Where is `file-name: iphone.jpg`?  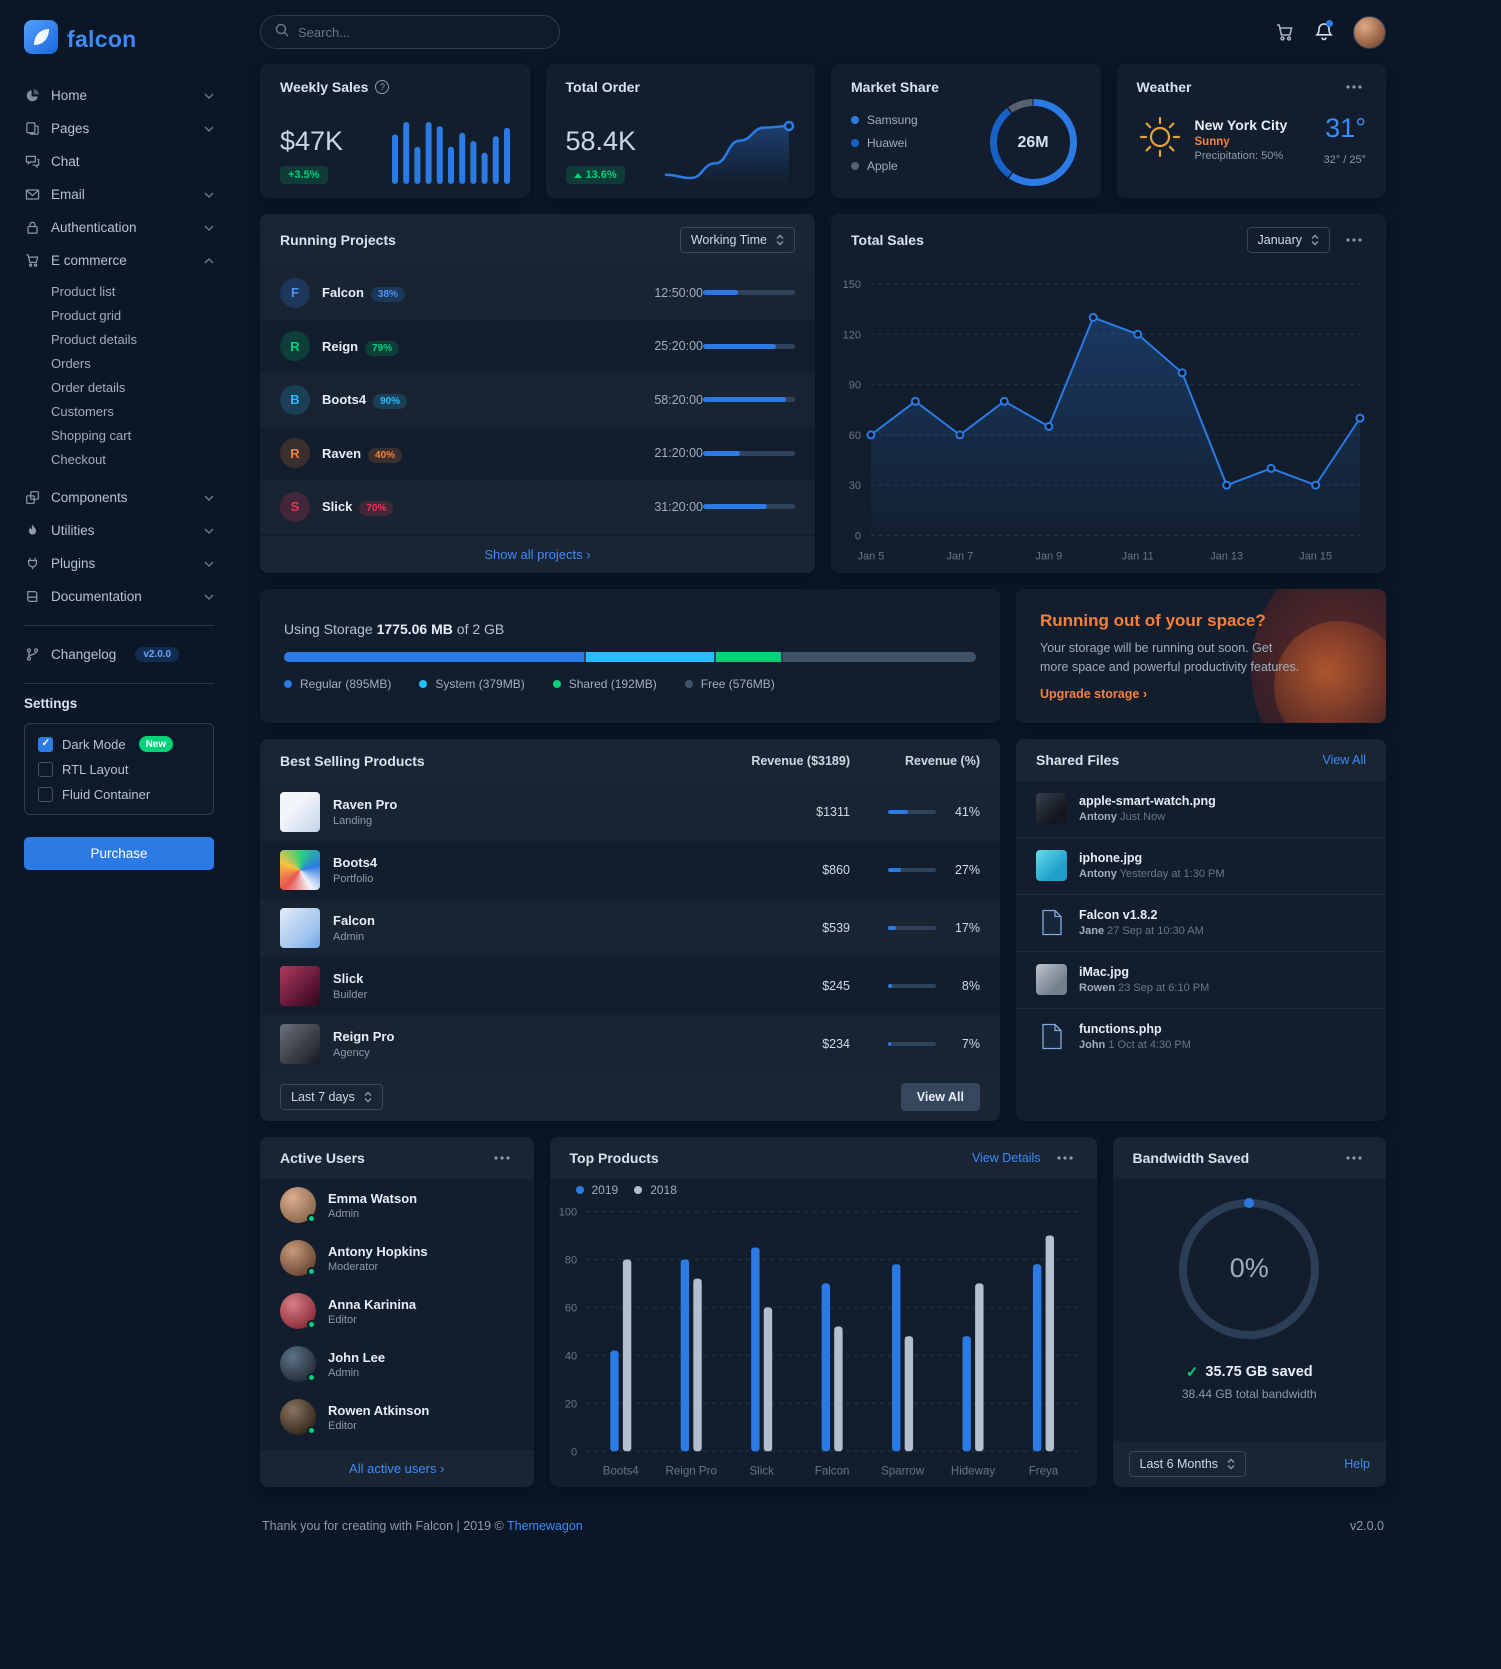
file-name: iphone.jpg is located at coordinates (1111, 858).